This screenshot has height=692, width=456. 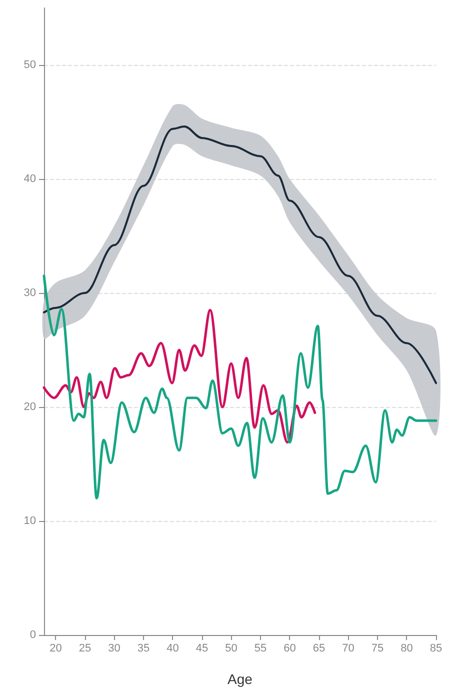 What do you see at coordinates (377, 648) in the screenshot?
I see `x-tick-label: 75` at bounding box center [377, 648].